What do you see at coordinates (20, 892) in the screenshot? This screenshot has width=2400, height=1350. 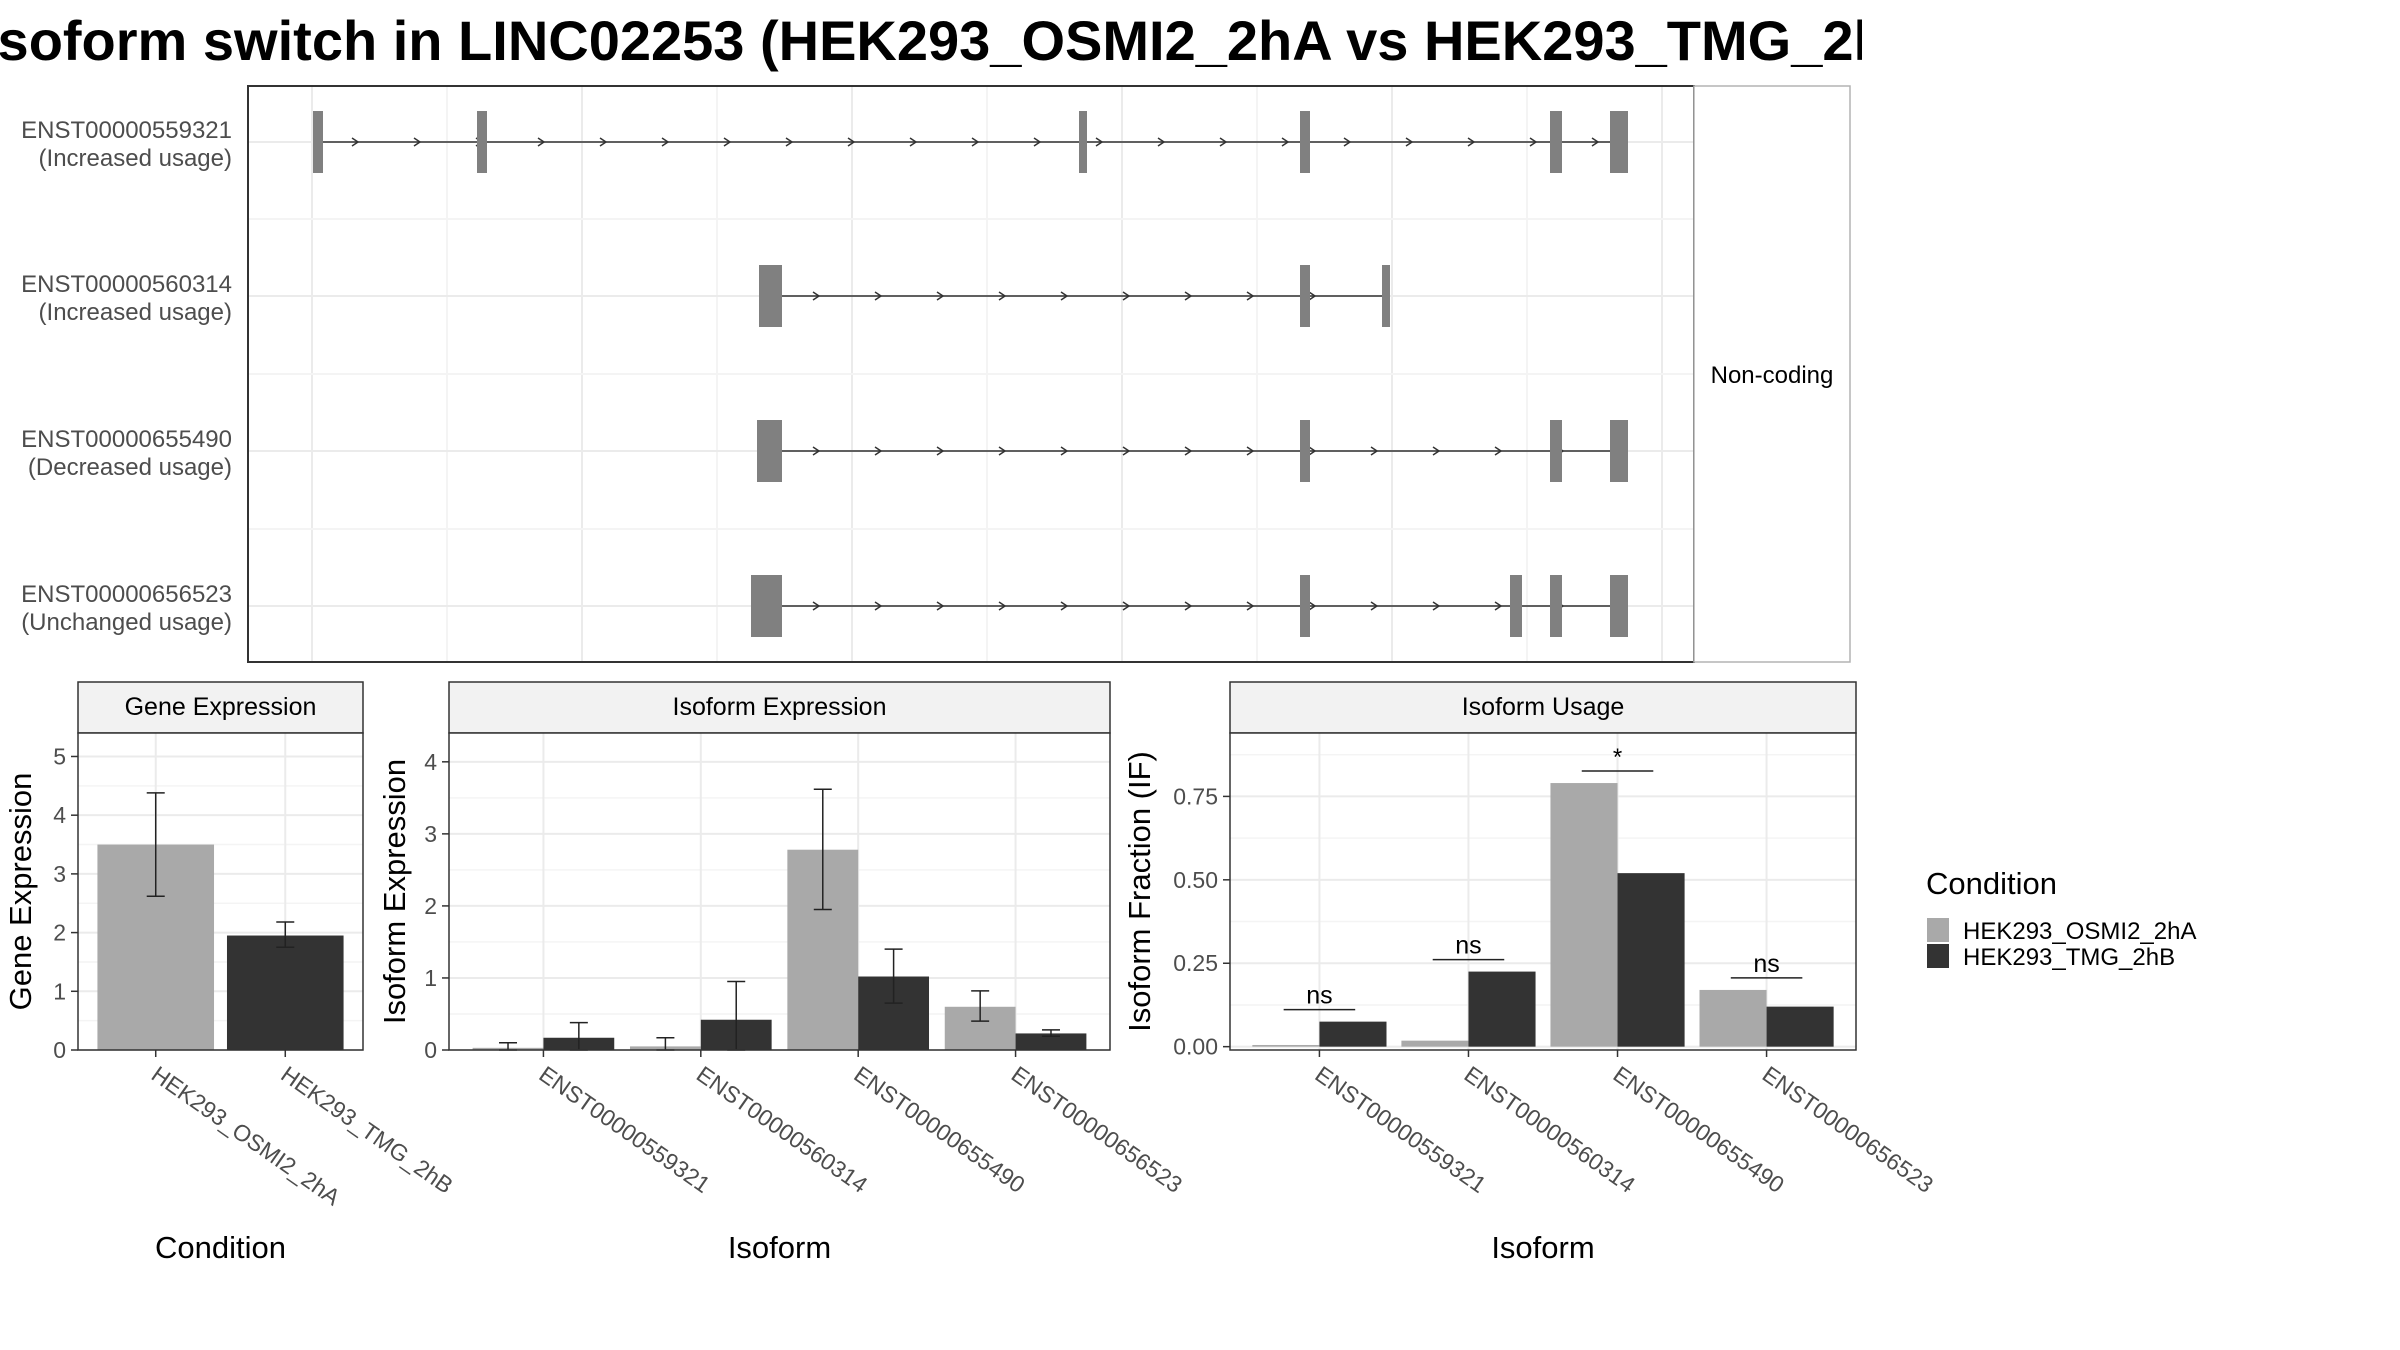 I see `y-axis-title: Gene Expression` at bounding box center [20, 892].